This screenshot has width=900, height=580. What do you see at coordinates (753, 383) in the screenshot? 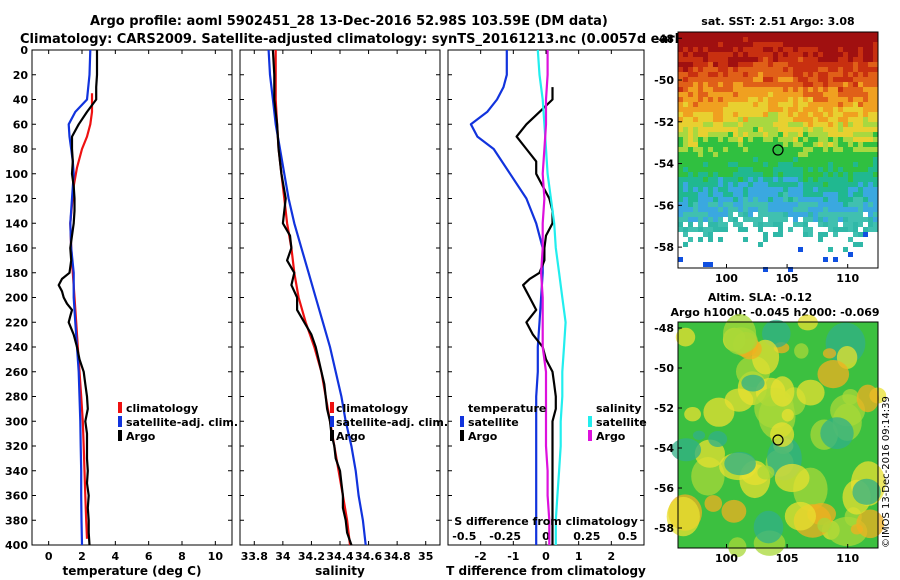
I see `sla-blob` at bounding box center [753, 383].